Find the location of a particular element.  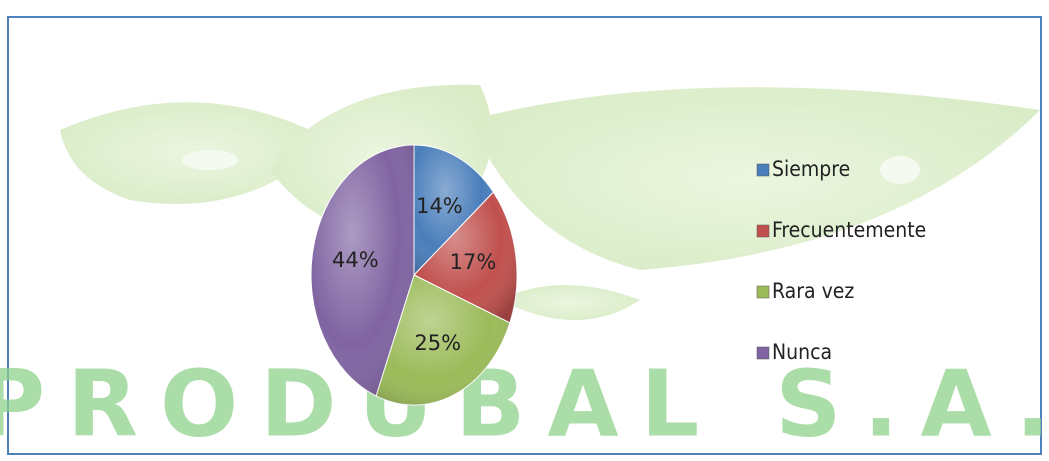

legend-label: Frecuentemente is located at coordinates (849, 230).